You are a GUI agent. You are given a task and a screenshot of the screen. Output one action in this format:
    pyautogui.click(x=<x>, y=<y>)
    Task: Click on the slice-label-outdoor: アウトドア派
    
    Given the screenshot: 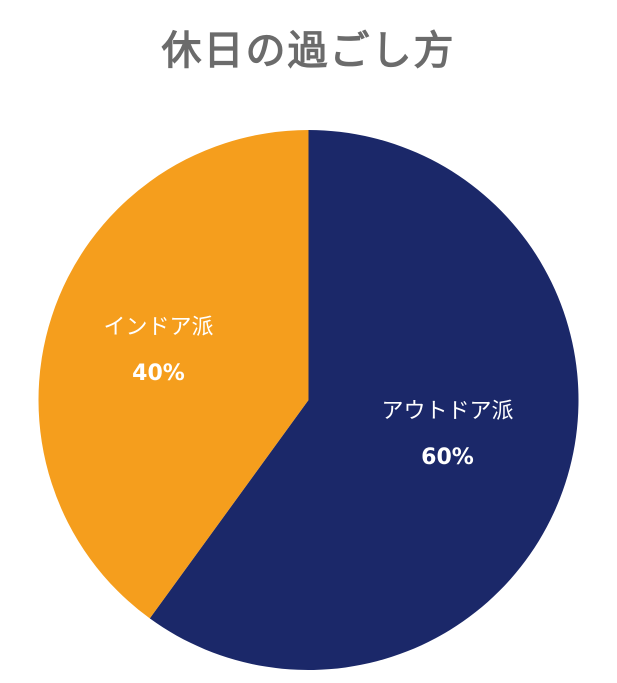 What is the action you would take?
    pyautogui.click(x=447, y=411)
    